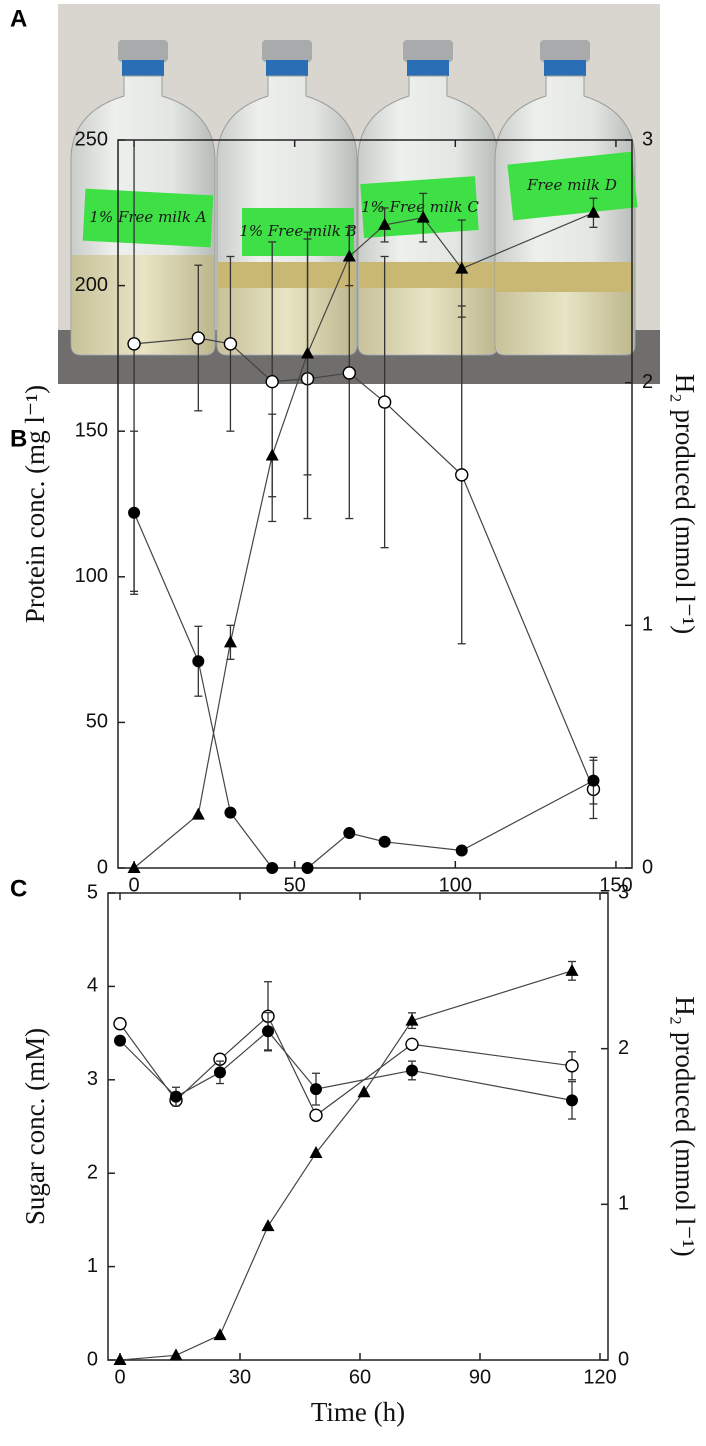 This screenshot has width=706, height=1446. I want to click on bottle-label: 1% Free milk C, so click(420, 207).